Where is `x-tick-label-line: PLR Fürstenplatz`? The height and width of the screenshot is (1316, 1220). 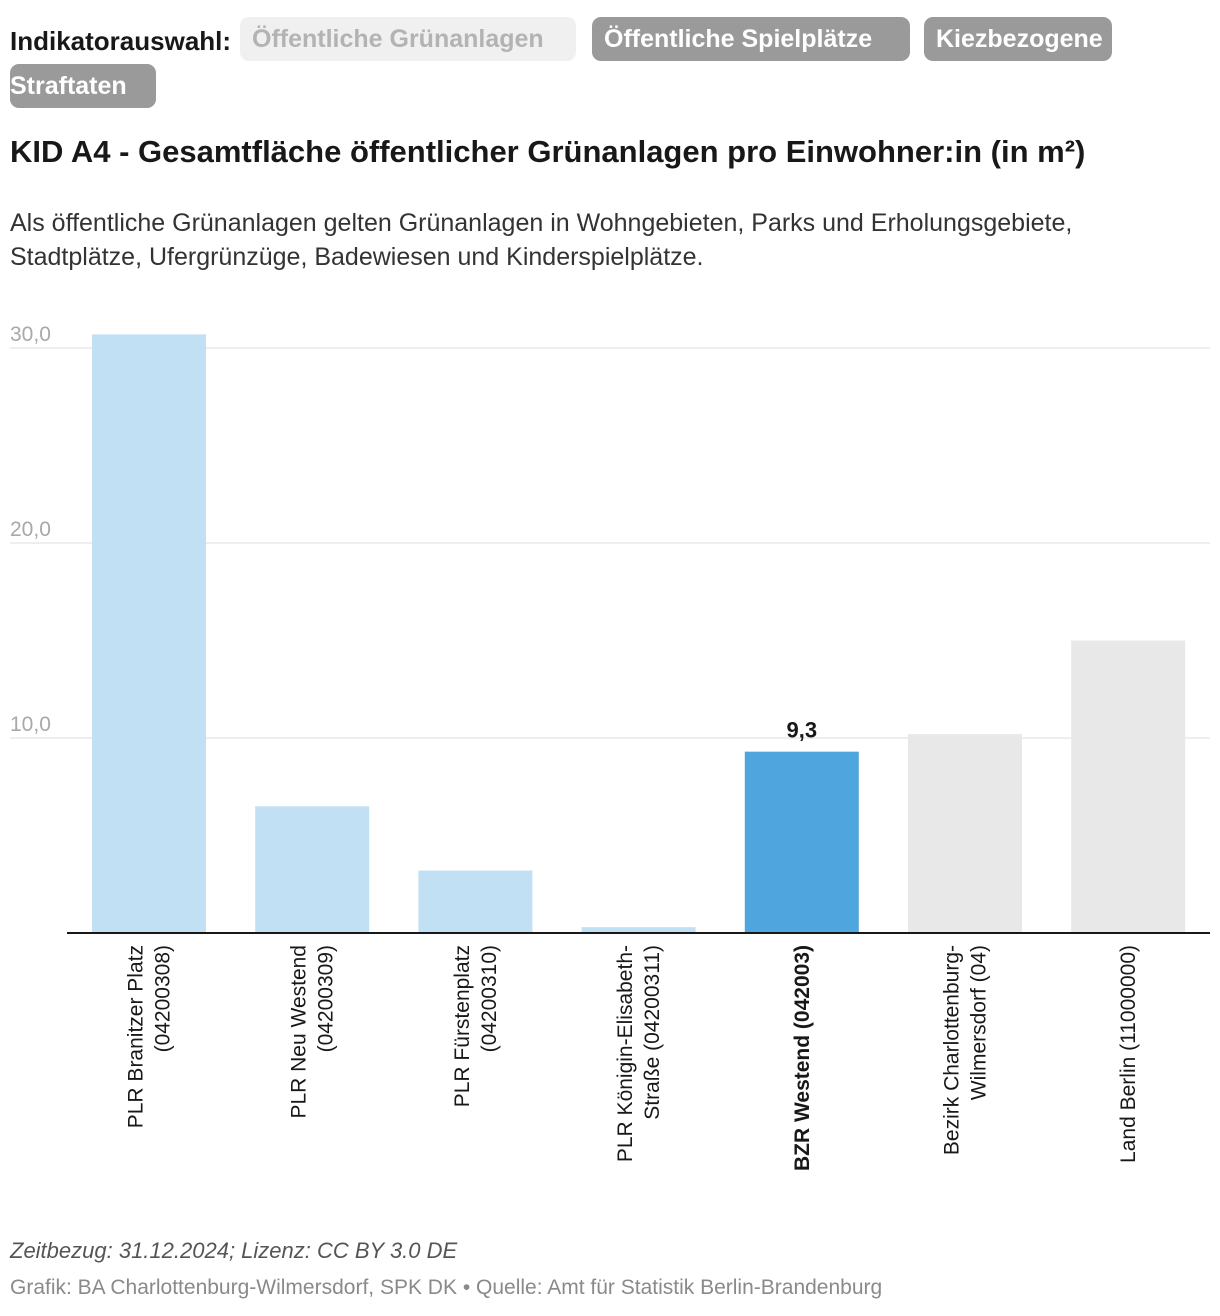 x-tick-label-line: PLR Fürstenplatz is located at coordinates (462, 1026).